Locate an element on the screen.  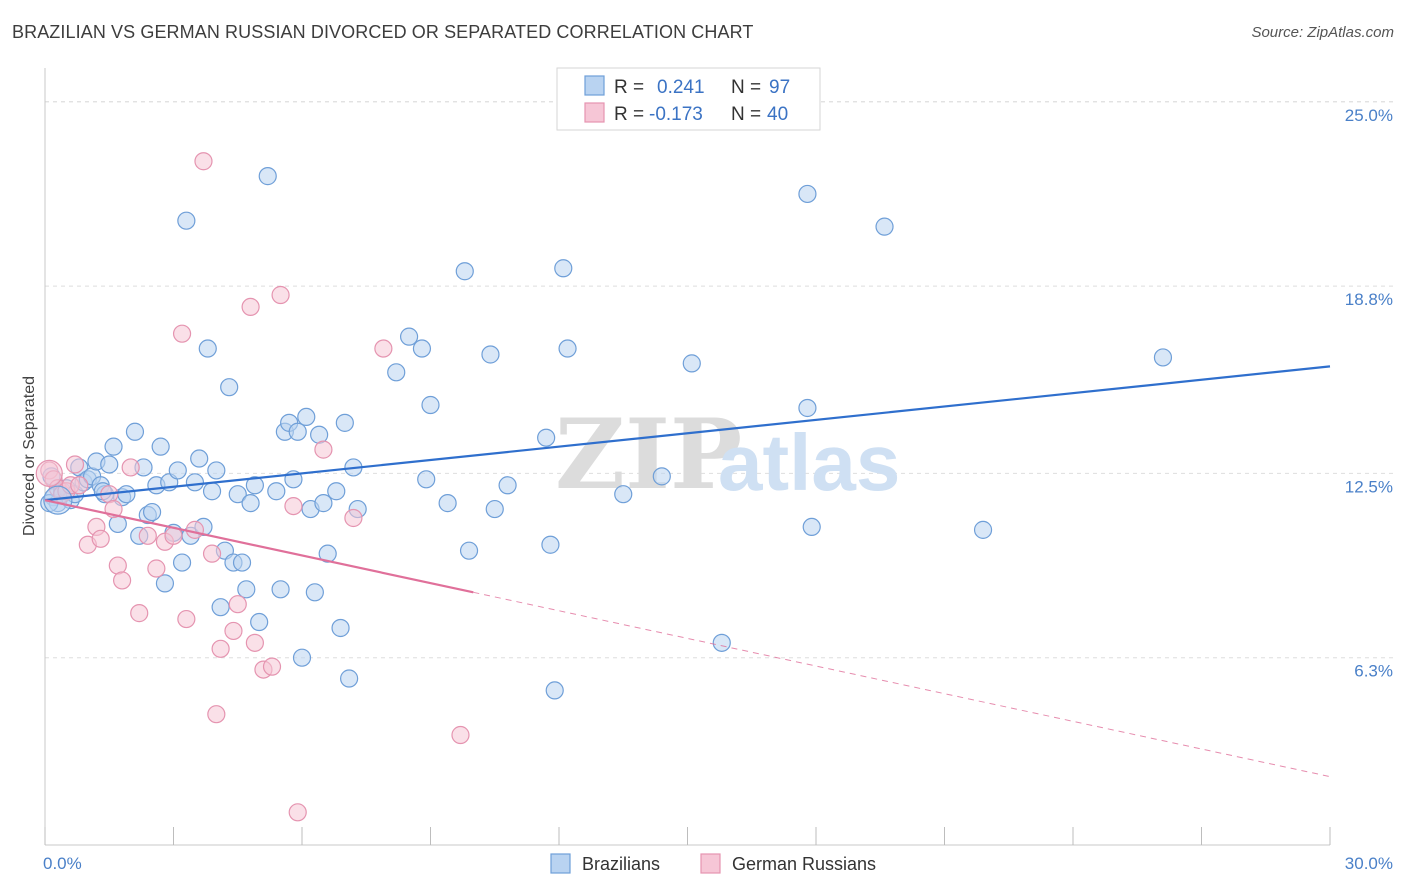
brazilians-trend-line is located at coordinates (687, 433).